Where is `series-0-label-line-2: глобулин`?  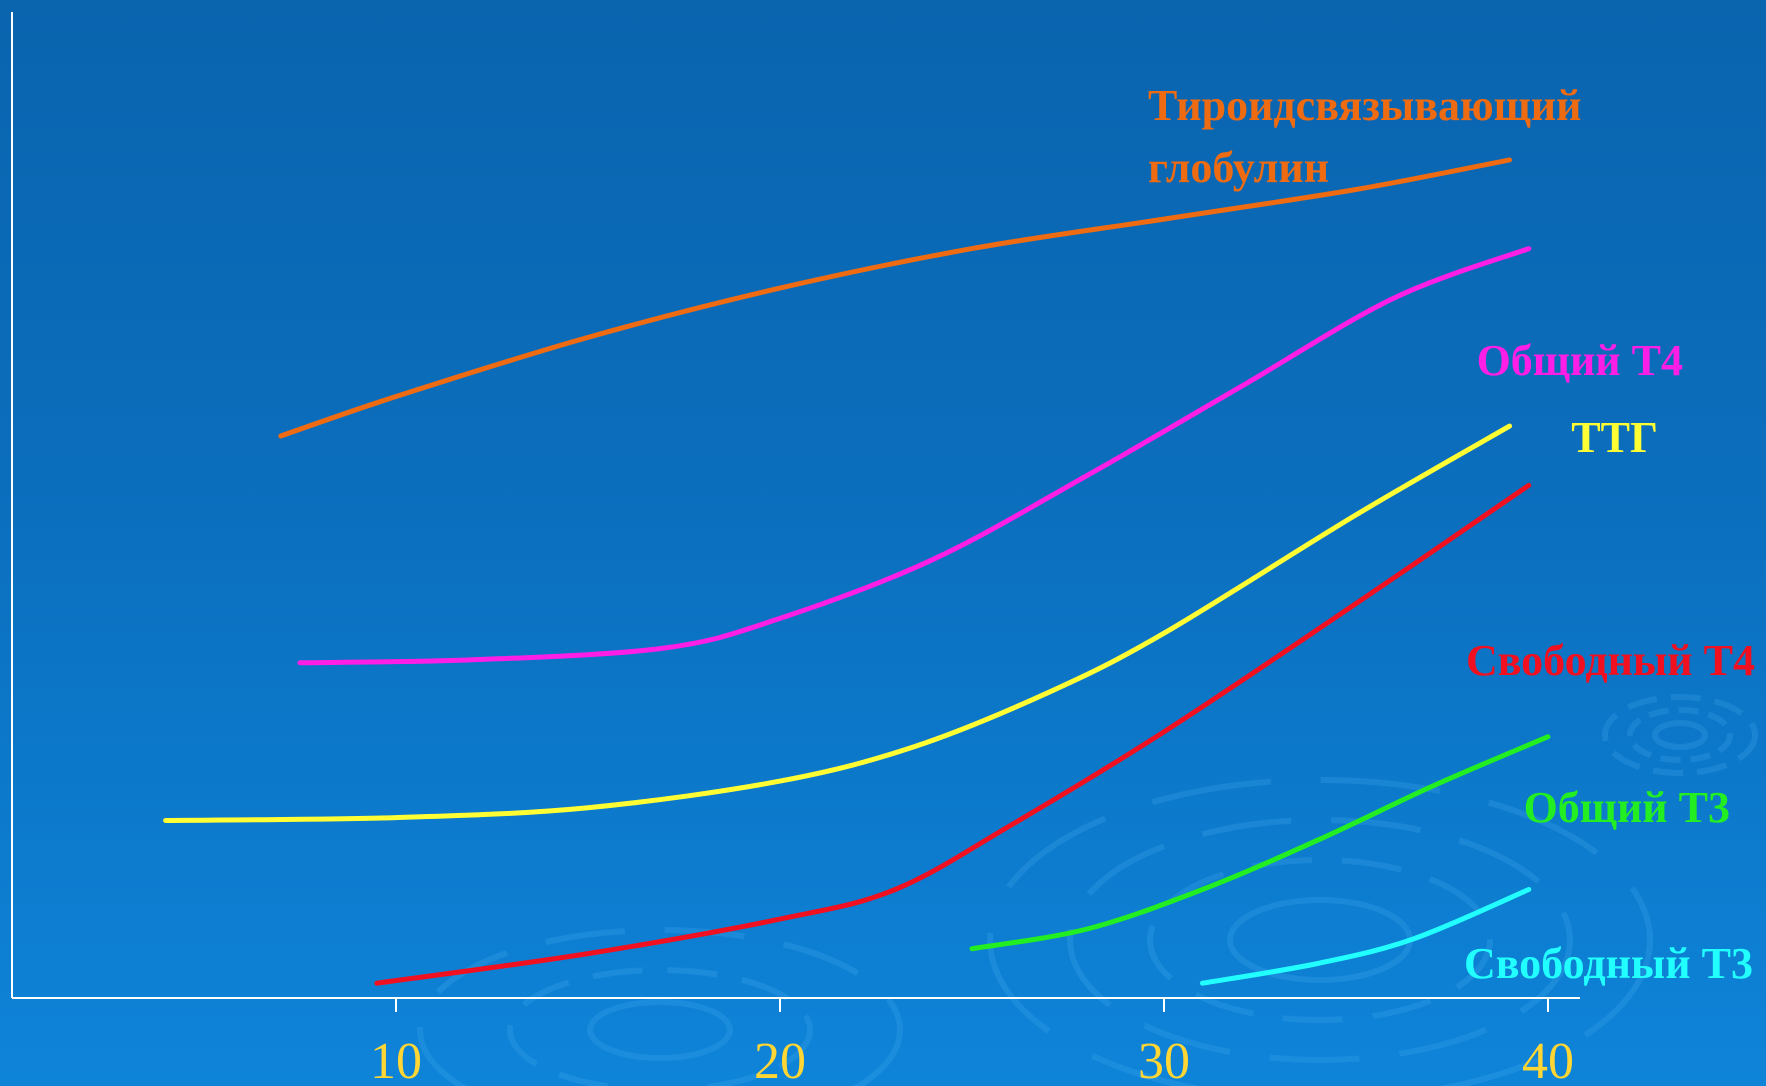
series-0-label-line-2: глобулин is located at coordinates (1238, 167).